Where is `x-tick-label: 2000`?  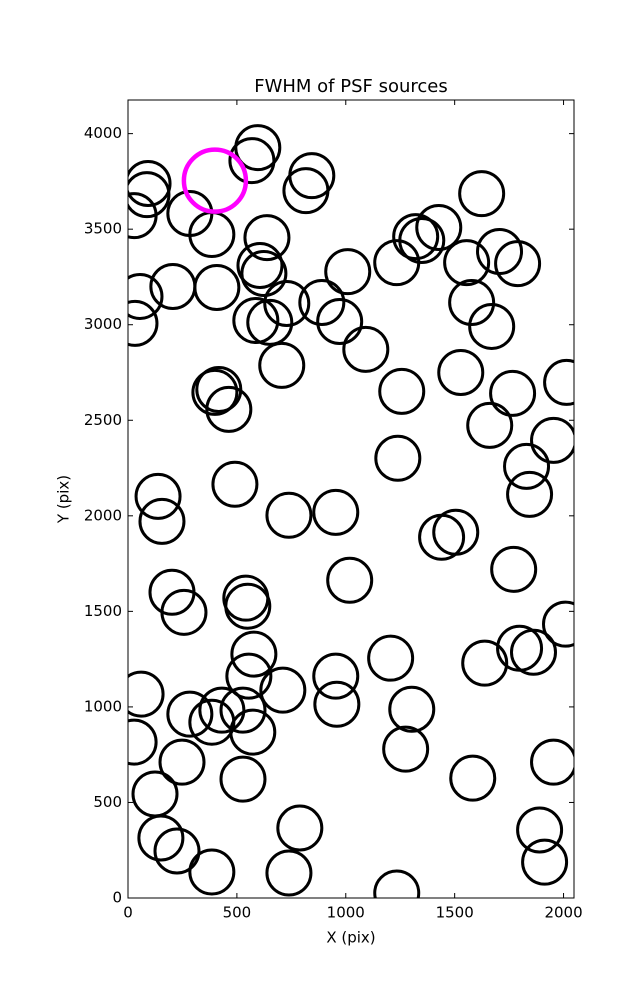 x-tick-label: 2000 is located at coordinates (563, 913).